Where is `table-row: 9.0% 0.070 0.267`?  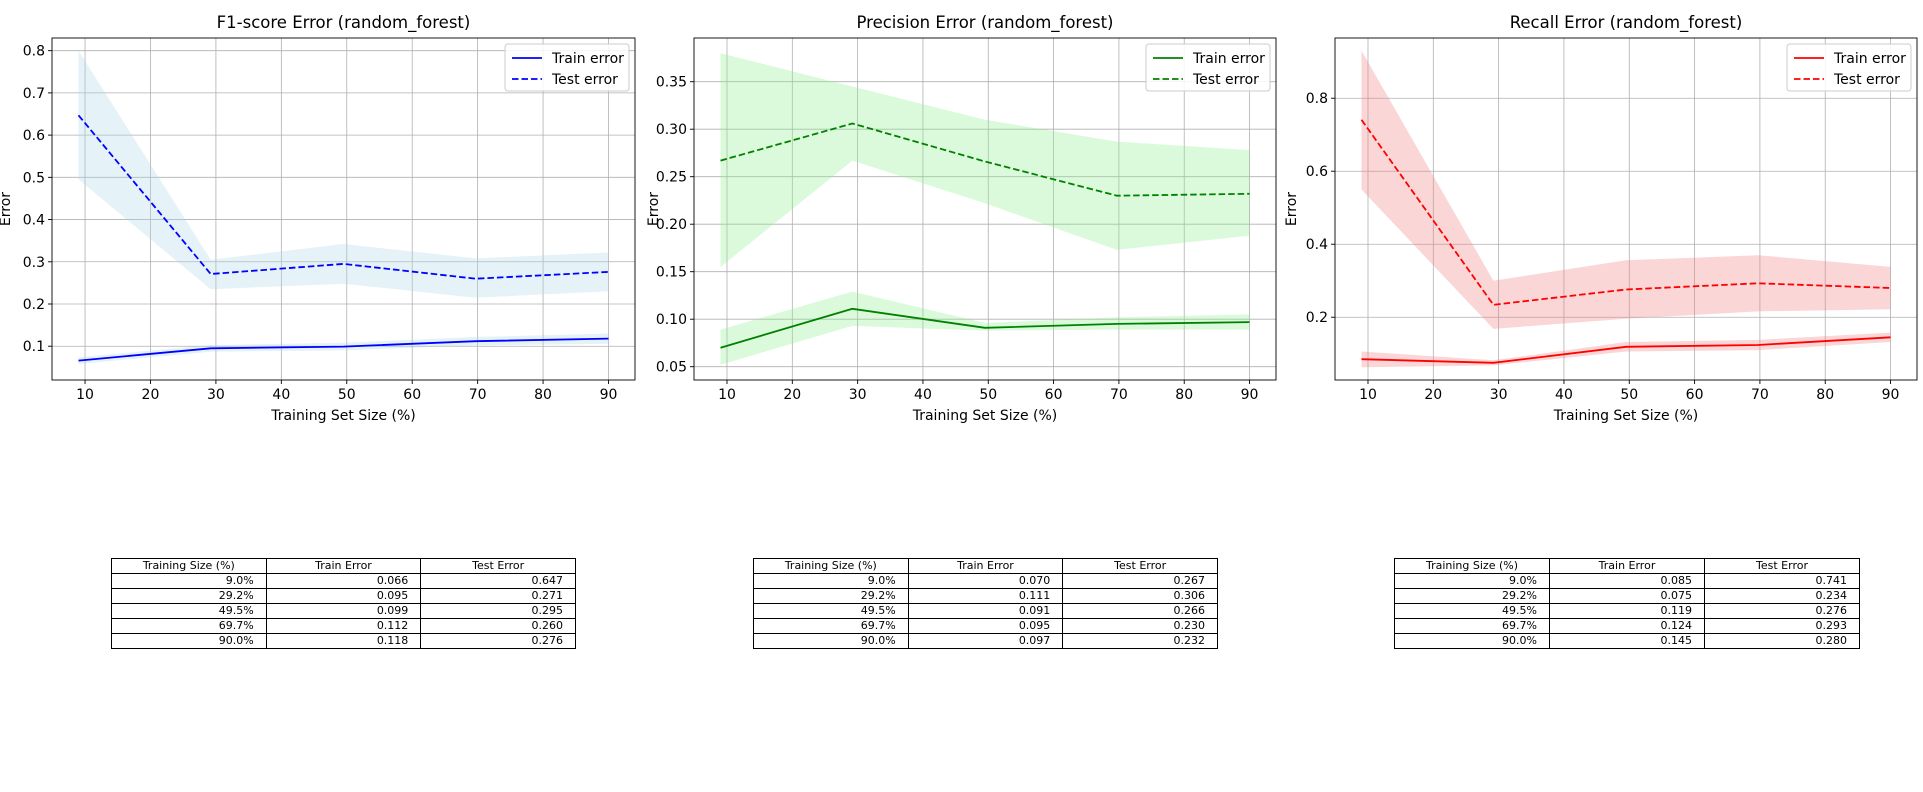 table-row: 9.0% 0.070 0.267 is located at coordinates (985, 581).